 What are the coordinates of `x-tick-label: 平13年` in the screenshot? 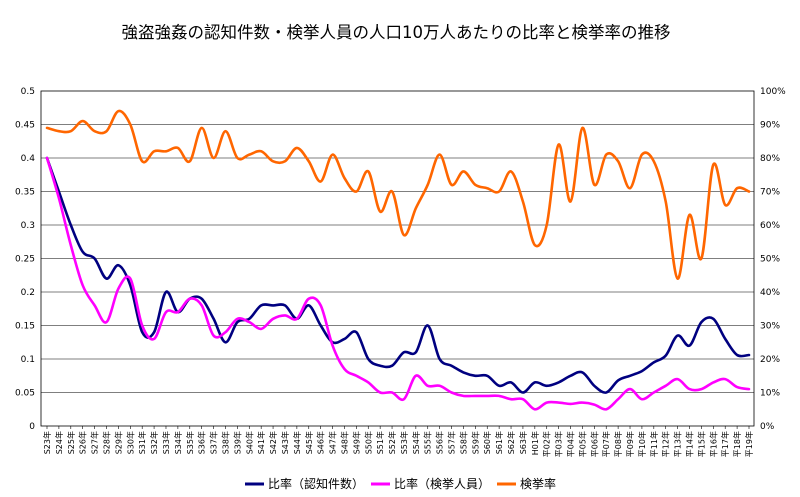 It's located at (678, 444).